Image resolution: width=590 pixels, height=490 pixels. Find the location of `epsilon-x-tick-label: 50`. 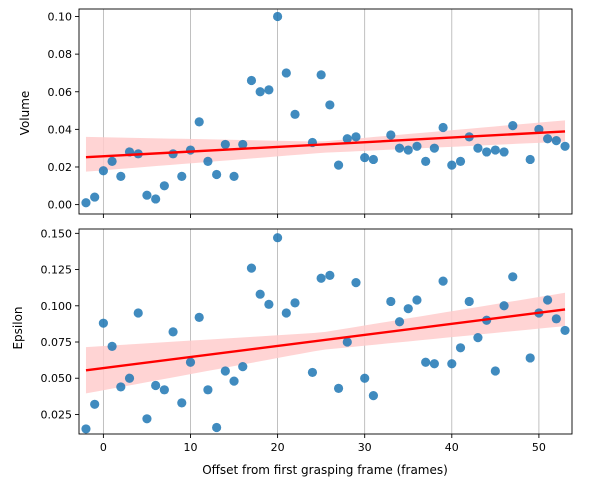

epsilon-x-tick-label: 50 is located at coordinates (539, 447).